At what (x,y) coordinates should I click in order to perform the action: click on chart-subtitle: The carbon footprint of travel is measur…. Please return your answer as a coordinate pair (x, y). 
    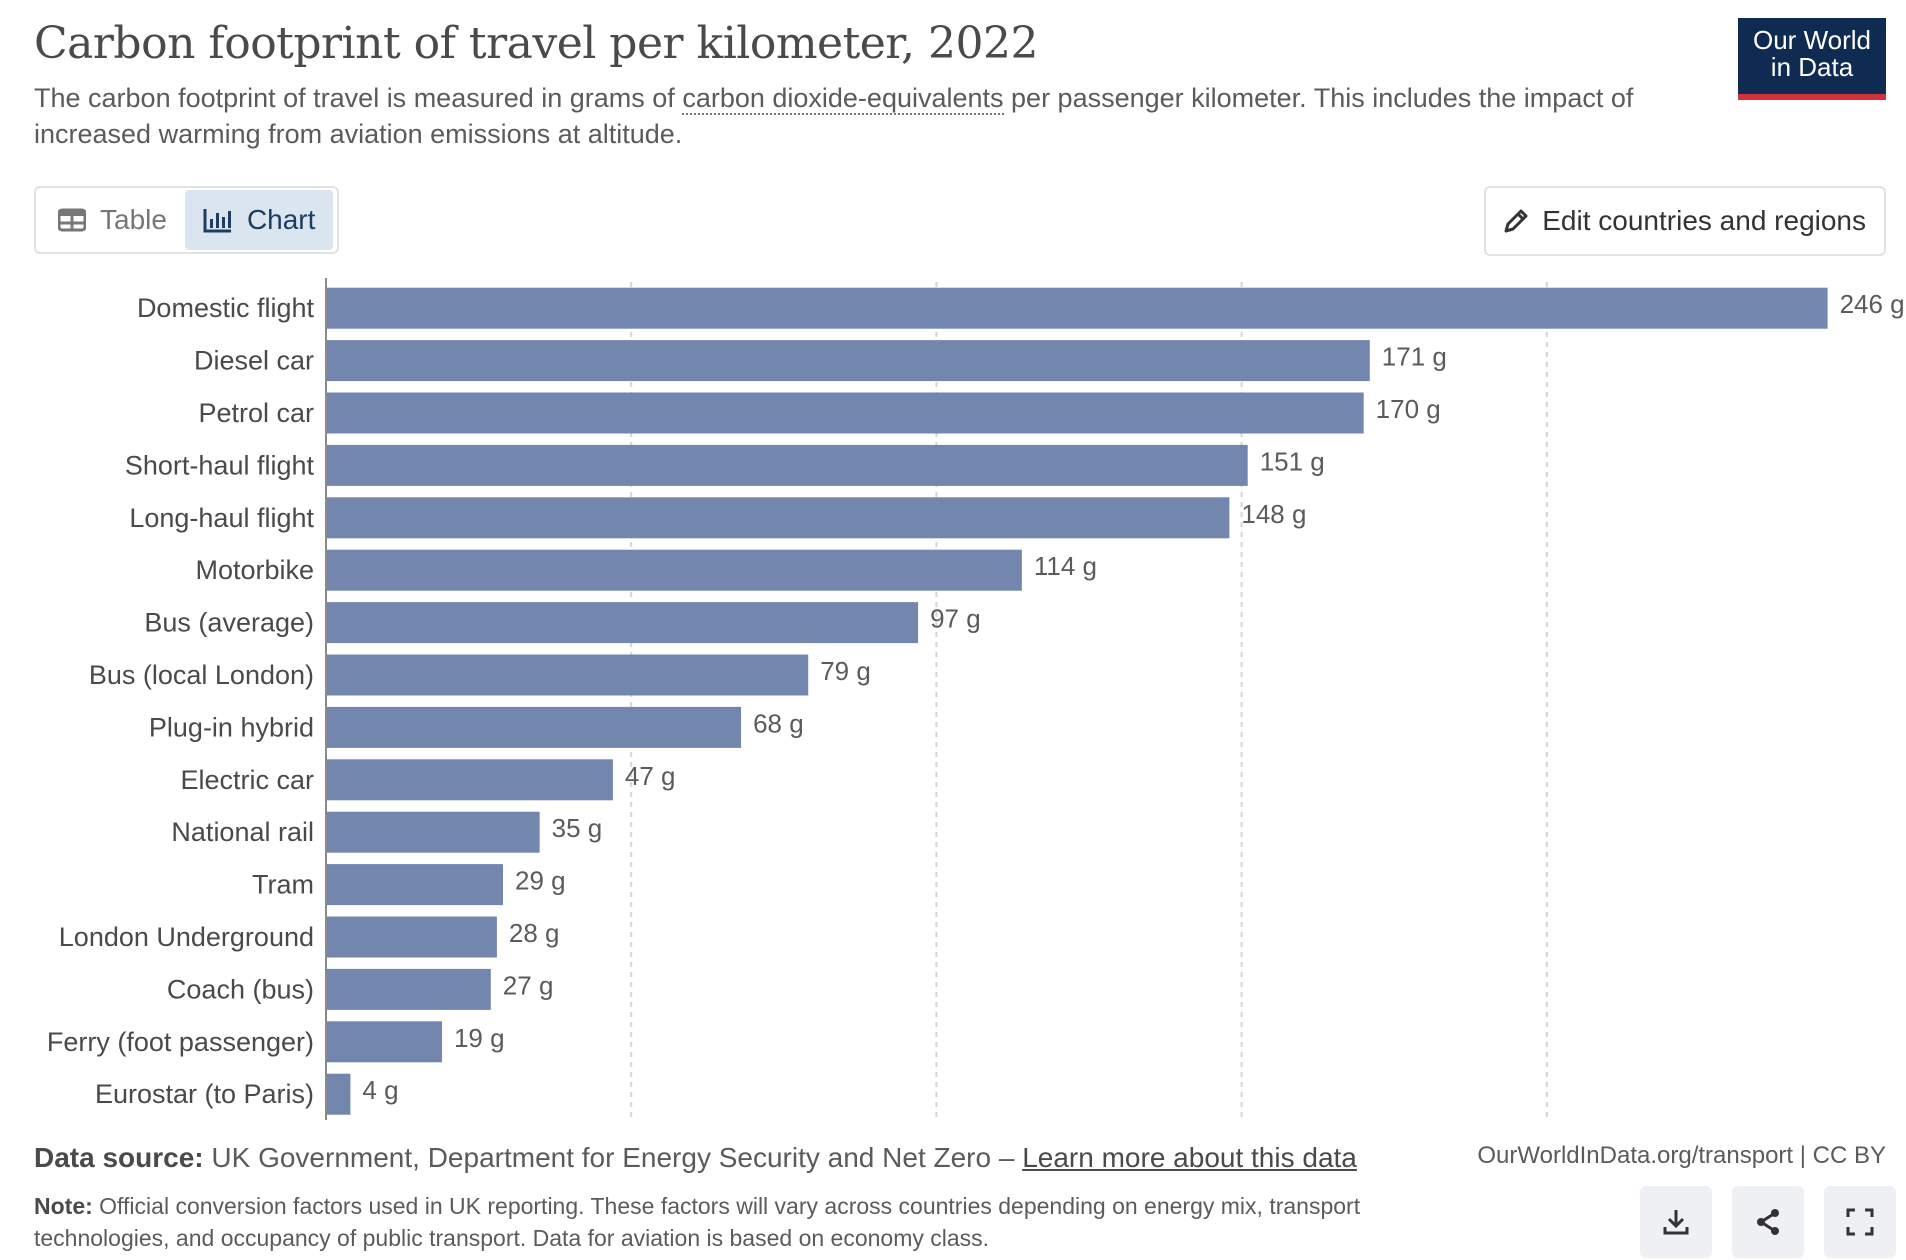
    Looking at the image, I should click on (834, 116).